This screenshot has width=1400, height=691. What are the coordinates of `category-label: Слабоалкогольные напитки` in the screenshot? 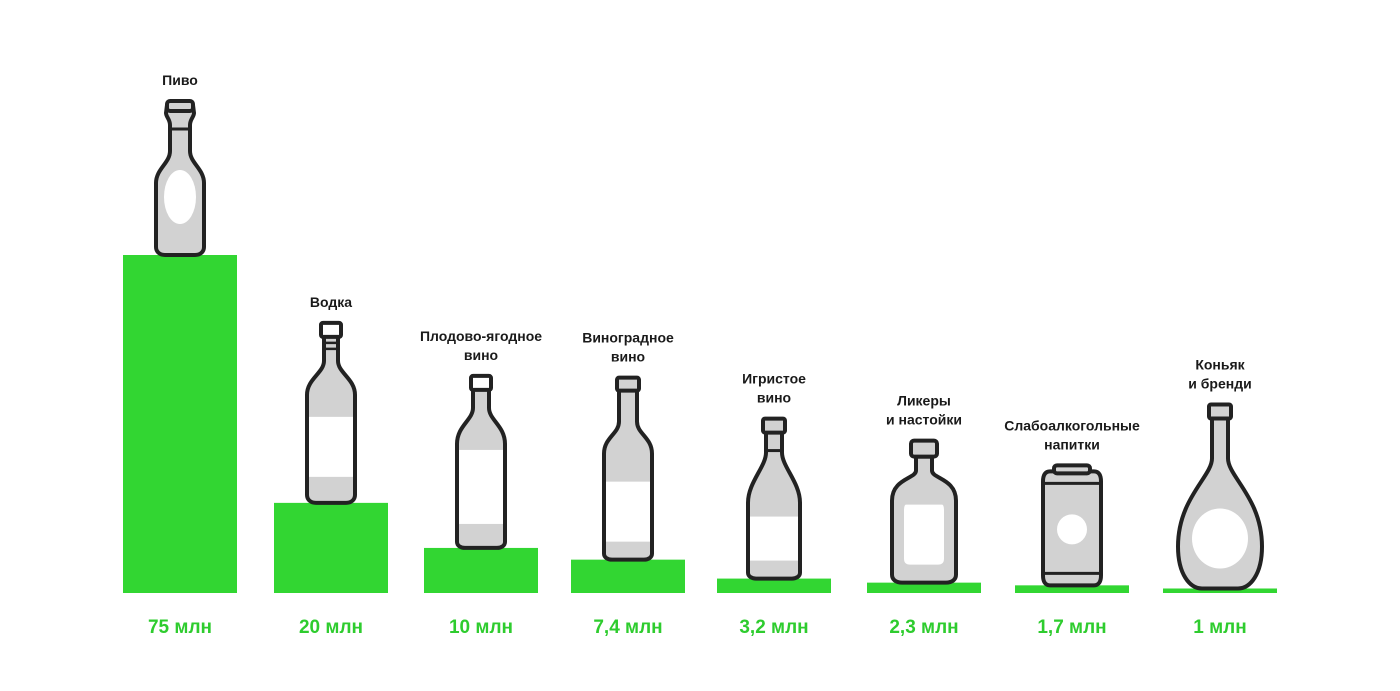 It's located at (1072, 434).